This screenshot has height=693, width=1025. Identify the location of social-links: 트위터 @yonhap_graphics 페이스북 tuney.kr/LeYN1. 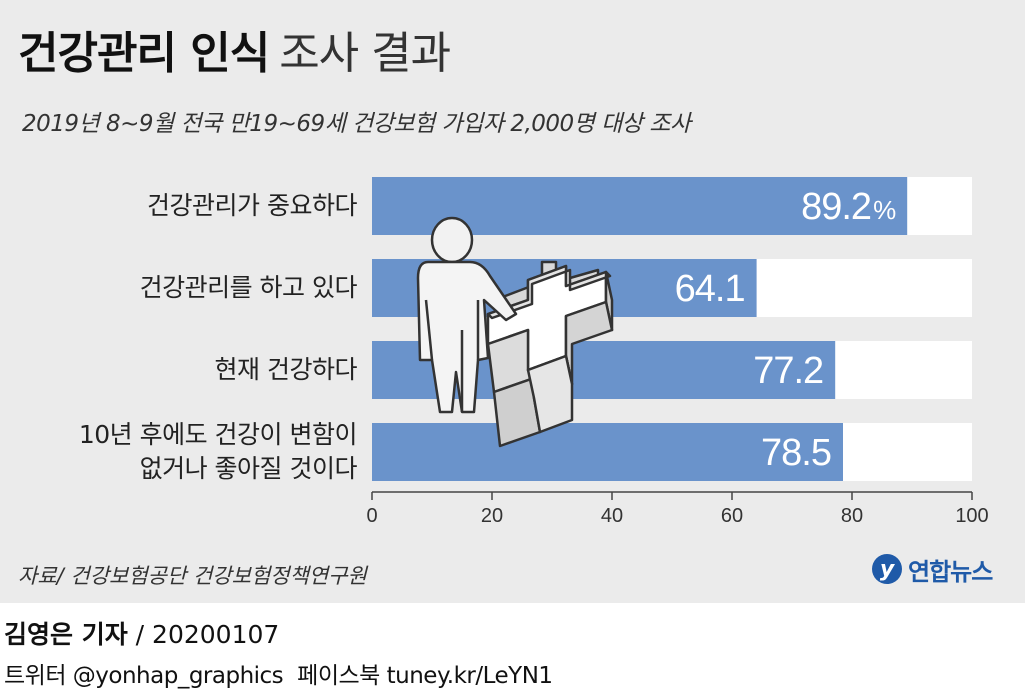
(278, 673).